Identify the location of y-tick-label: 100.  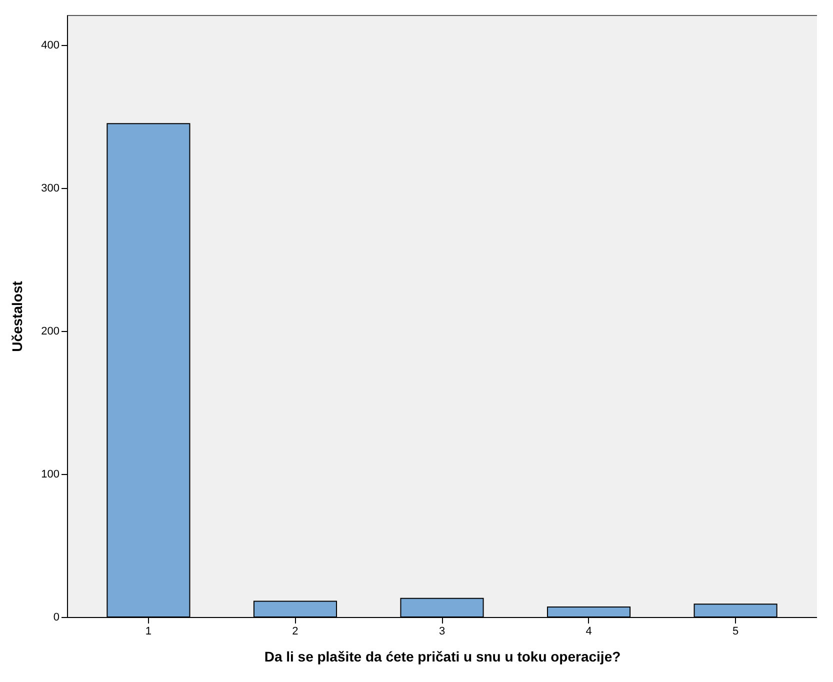
(50, 474).